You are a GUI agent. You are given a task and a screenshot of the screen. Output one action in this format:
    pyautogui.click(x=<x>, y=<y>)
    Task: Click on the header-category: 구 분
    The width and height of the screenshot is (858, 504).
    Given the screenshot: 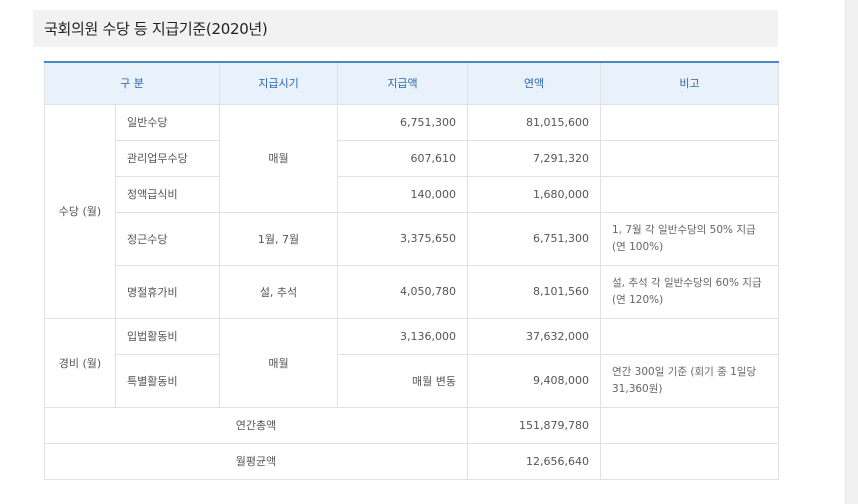 What is the action you would take?
    pyautogui.click(x=132, y=83)
    